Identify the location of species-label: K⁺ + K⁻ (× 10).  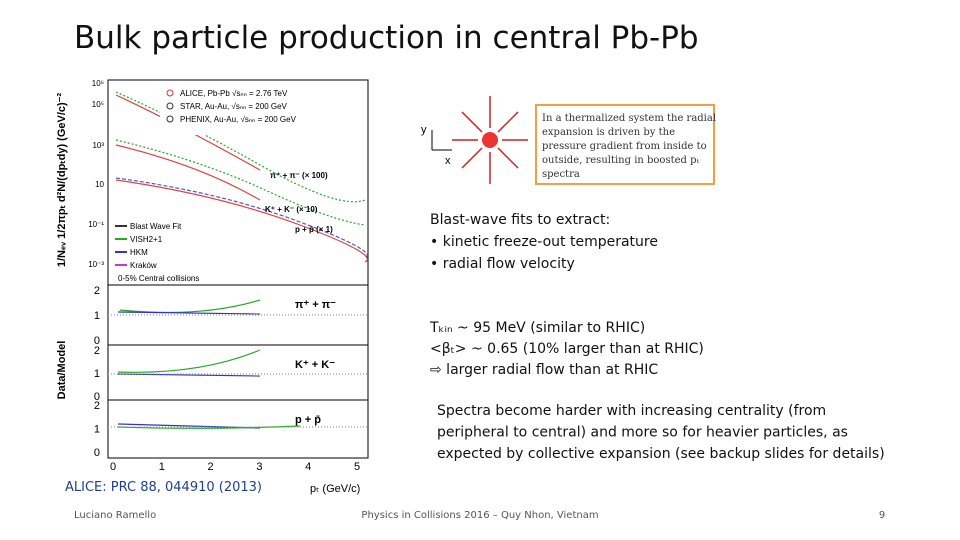
(291, 209).